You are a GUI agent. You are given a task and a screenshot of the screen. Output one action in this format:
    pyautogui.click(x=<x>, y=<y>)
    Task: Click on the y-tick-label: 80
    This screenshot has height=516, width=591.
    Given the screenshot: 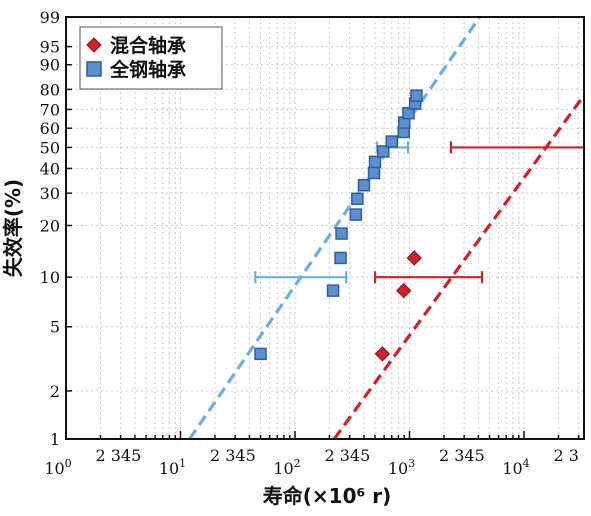 What is the action you would take?
    pyautogui.click(x=50, y=89)
    